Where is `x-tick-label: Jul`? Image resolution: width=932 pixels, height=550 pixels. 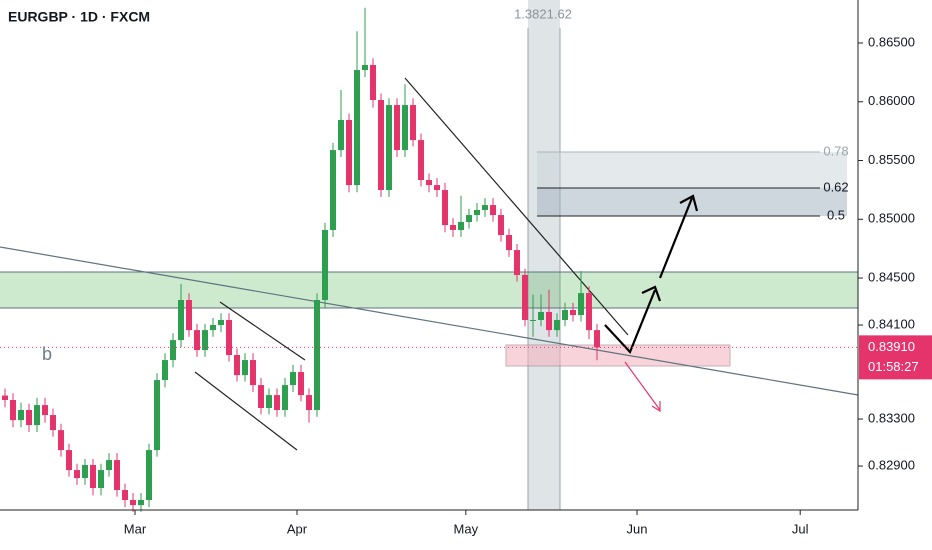 x-tick-label: Jul is located at coordinates (800, 528).